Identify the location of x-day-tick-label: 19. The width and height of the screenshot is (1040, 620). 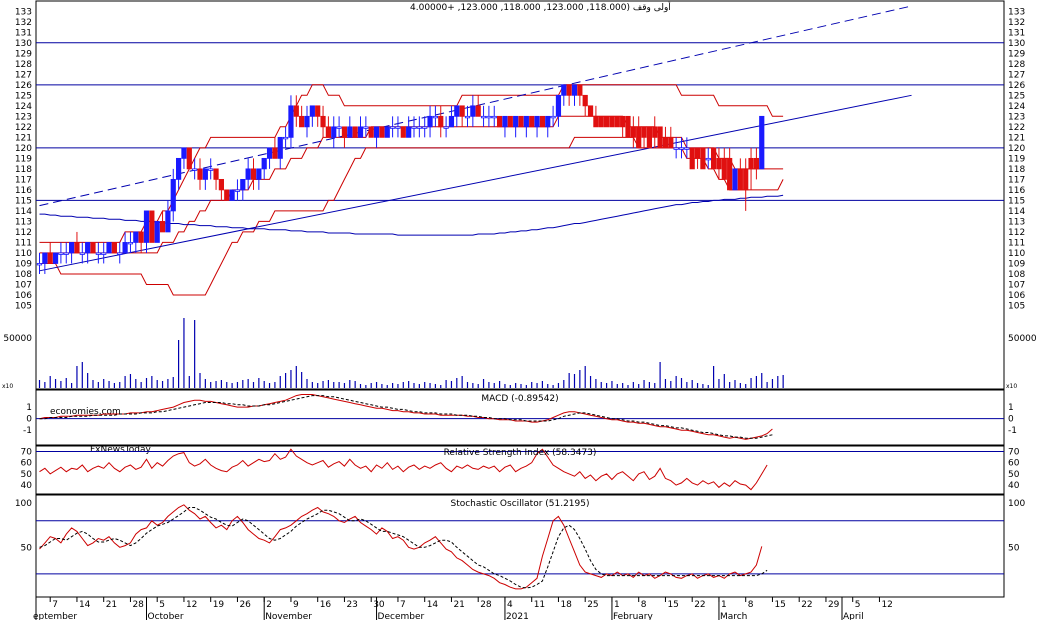
(219, 605).